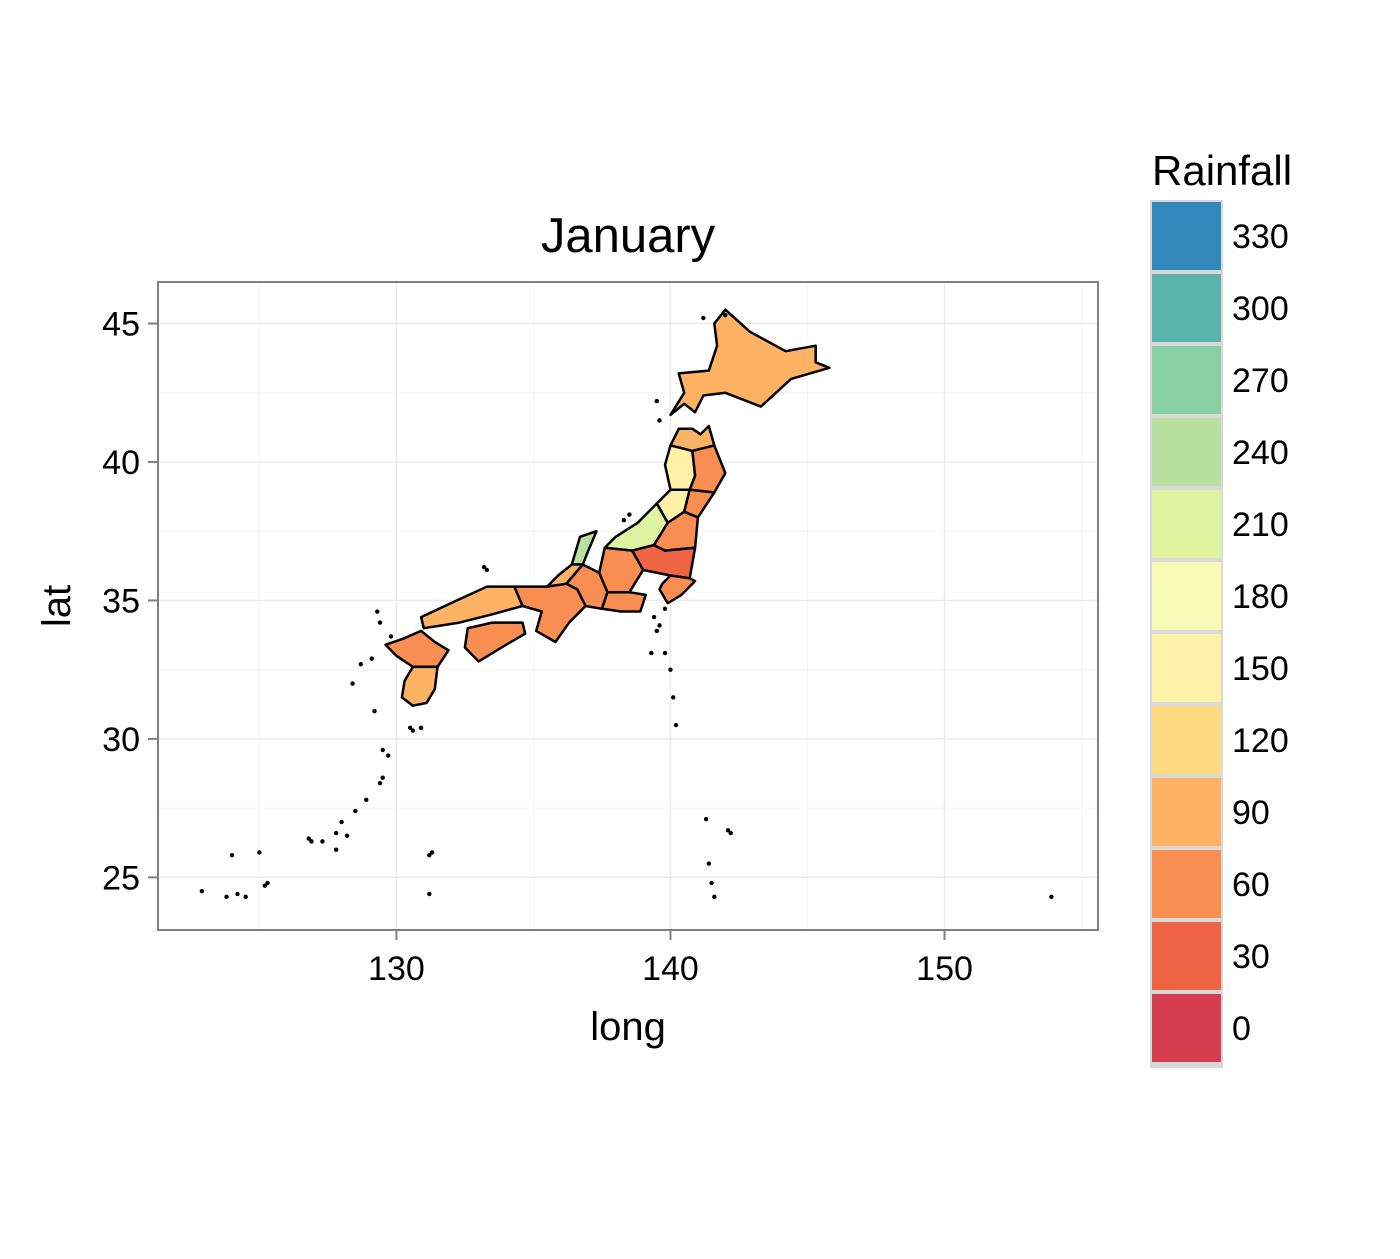 Image resolution: width=1400 pixels, height=1259 pixels. Describe the element at coordinates (1260, 381) in the screenshot. I see `legend-key-label: 270` at that location.